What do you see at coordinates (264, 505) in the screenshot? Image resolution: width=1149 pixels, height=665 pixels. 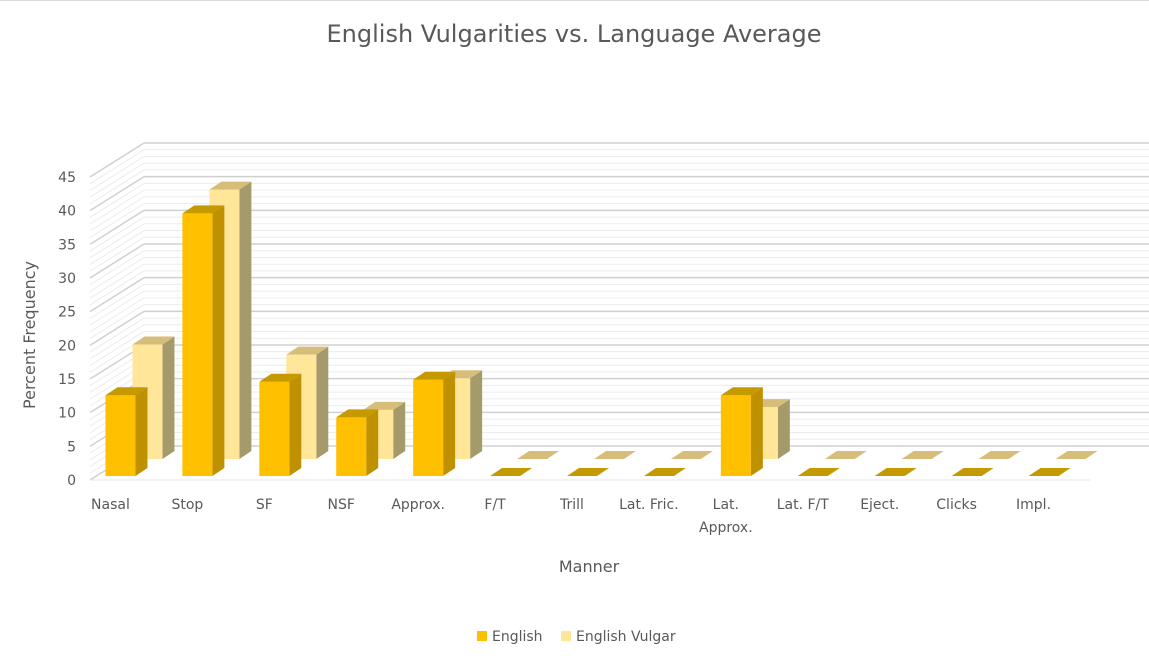 I see `category-label: SF` at bounding box center [264, 505].